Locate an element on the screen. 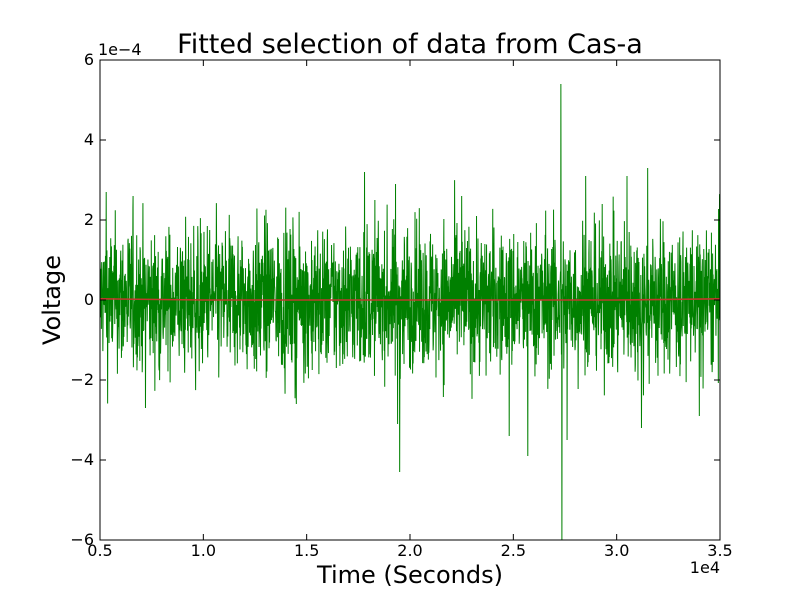 The width and height of the screenshot is (800, 600). chart-title: Fitted selection of data from Cas-a is located at coordinates (410, 44).